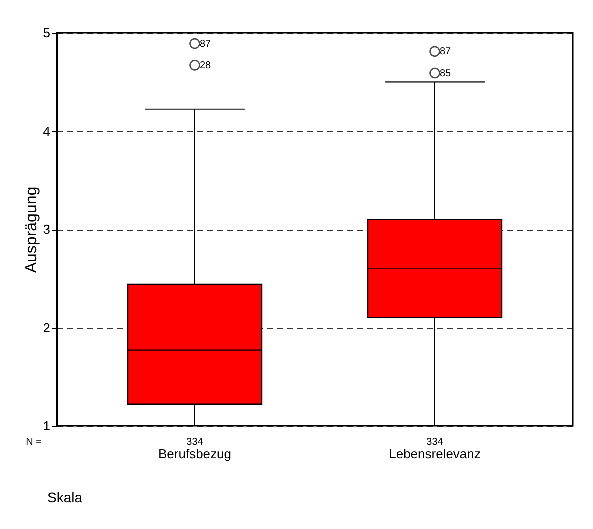 Image resolution: width=593 pixels, height=529 pixels. Describe the element at coordinates (34, 442) in the screenshot. I see `text: N =` at that location.